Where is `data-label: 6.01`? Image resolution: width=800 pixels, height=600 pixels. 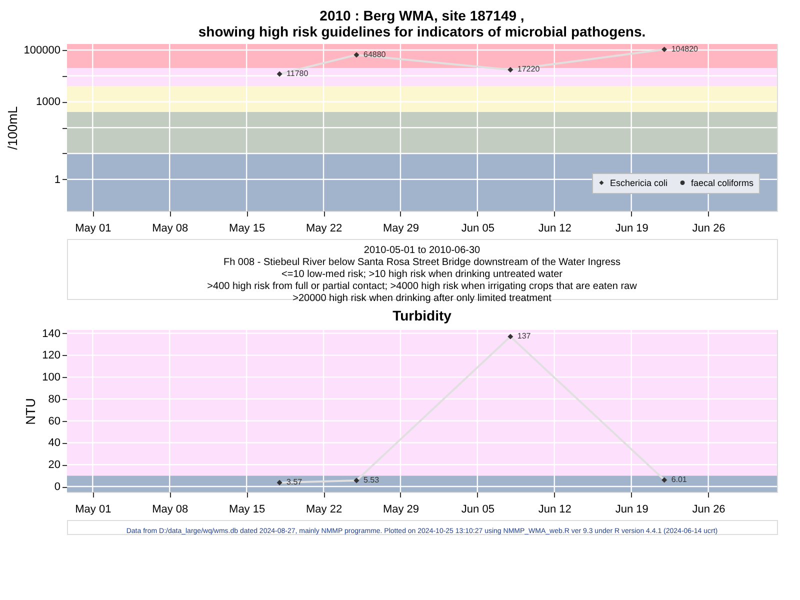
data-label: 6.01 is located at coordinates (679, 479).